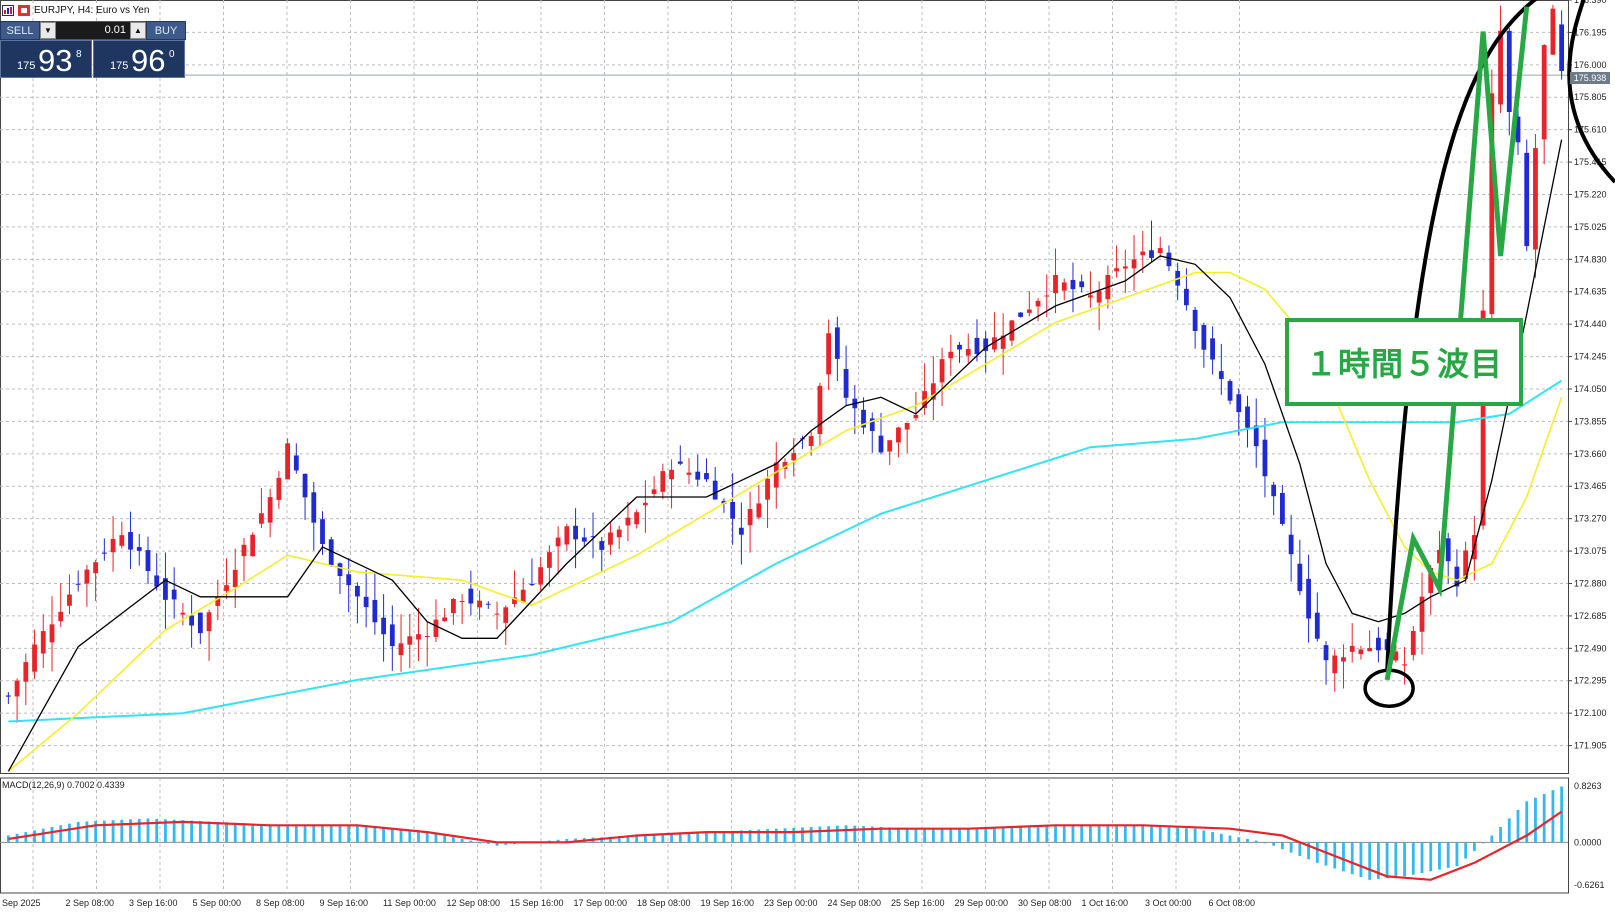  I want to click on current-price-tag: 175.938, so click(1590, 78).